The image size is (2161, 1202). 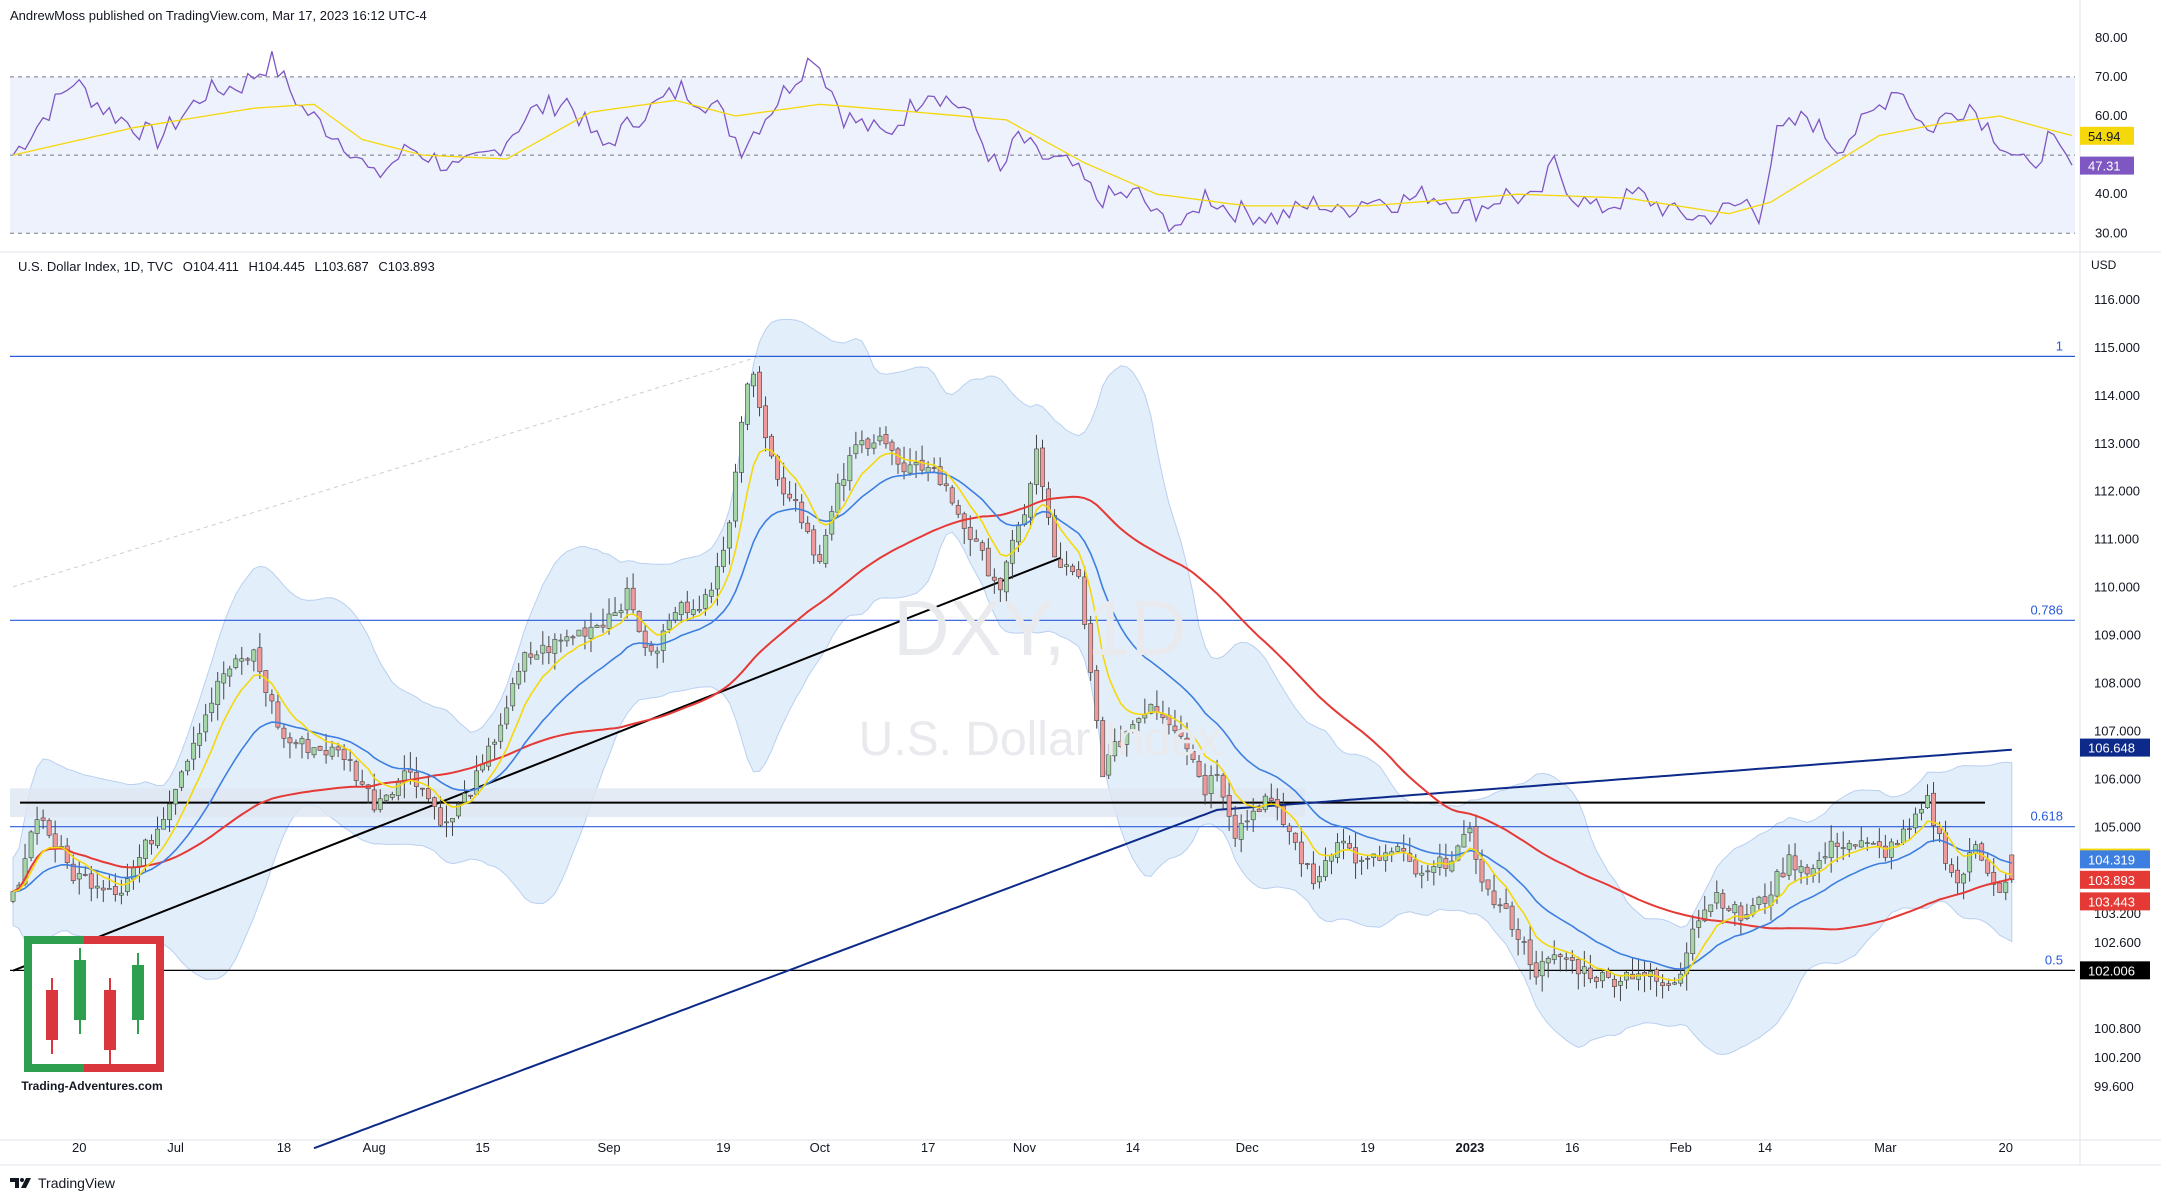 I want to click on price-tick-label: 106.000, so click(x=2117, y=779).